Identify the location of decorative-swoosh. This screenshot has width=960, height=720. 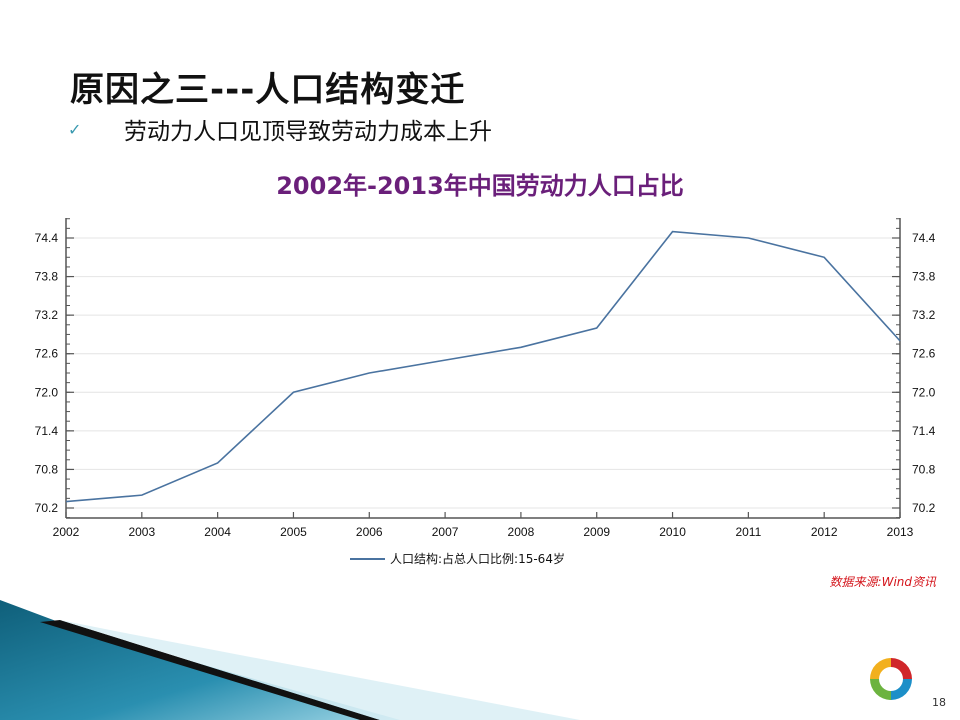
(290, 660).